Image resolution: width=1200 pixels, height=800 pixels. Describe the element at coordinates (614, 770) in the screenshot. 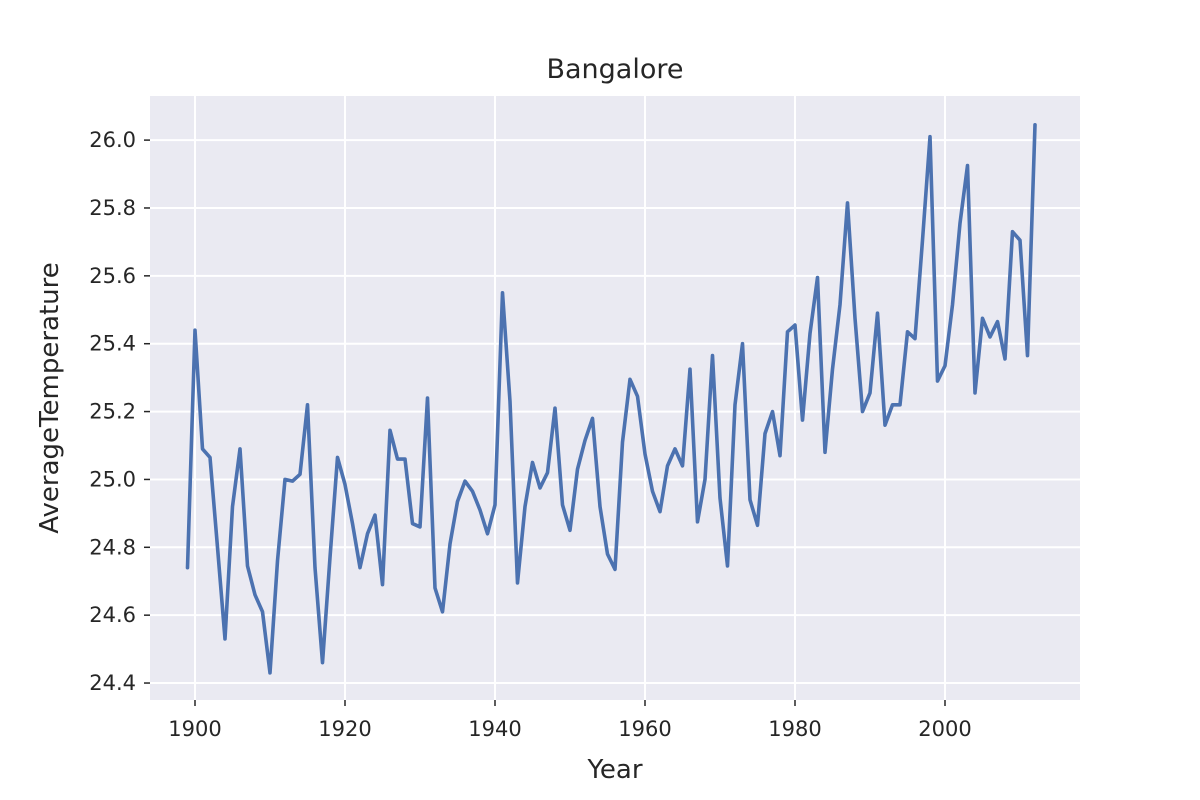

I see `x-axis-label: Year` at that location.